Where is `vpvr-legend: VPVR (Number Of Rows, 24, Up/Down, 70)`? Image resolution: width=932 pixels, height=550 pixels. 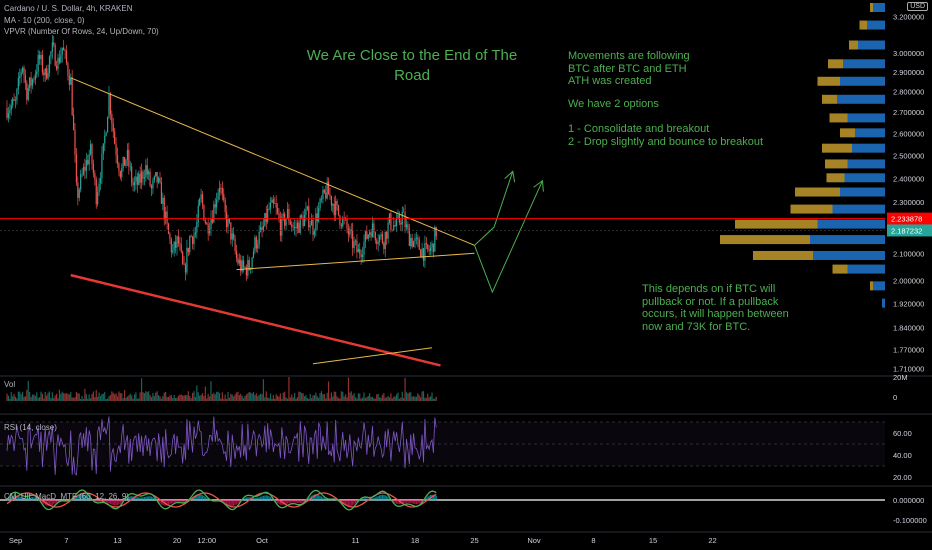 vpvr-legend: VPVR (Number Of Rows, 24, Up/Down, 70) is located at coordinates (81, 31).